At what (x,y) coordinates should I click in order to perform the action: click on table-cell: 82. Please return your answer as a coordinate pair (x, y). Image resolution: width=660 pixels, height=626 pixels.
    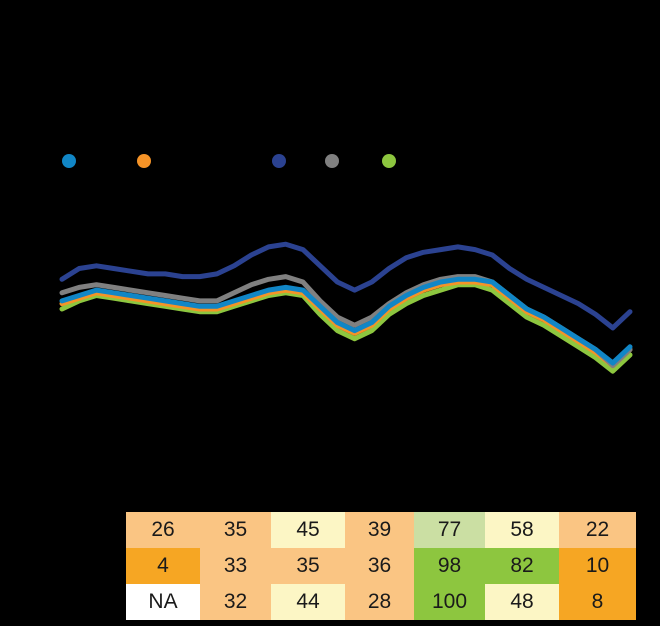
    Looking at the image, I should click on (522, 566).